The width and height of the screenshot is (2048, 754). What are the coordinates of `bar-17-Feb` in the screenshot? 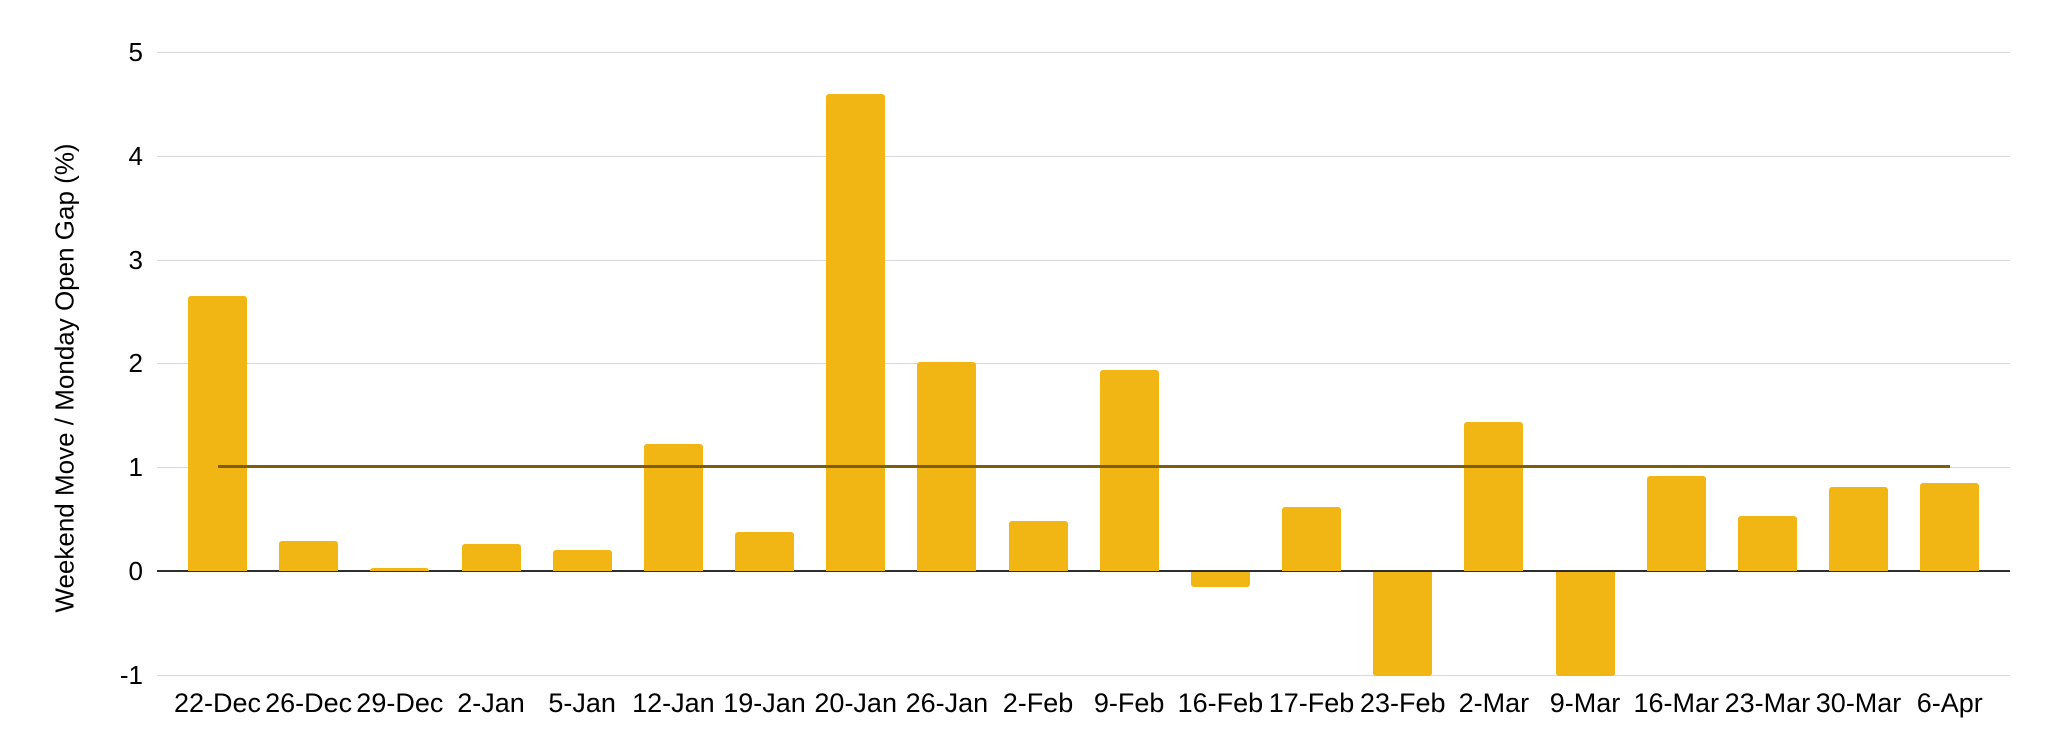 It's located at (1312, 538).